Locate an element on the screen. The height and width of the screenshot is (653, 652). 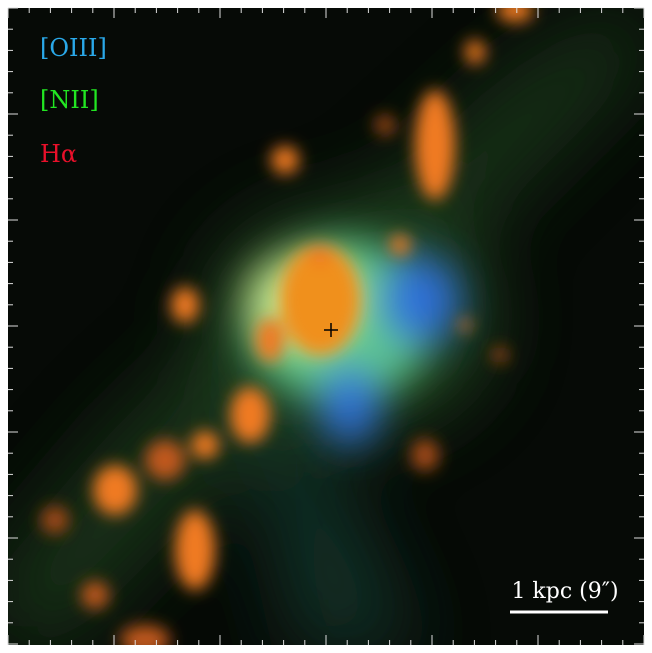
scale-bar-label: 1 kpc (9″) is located at coordinates (564, 591).